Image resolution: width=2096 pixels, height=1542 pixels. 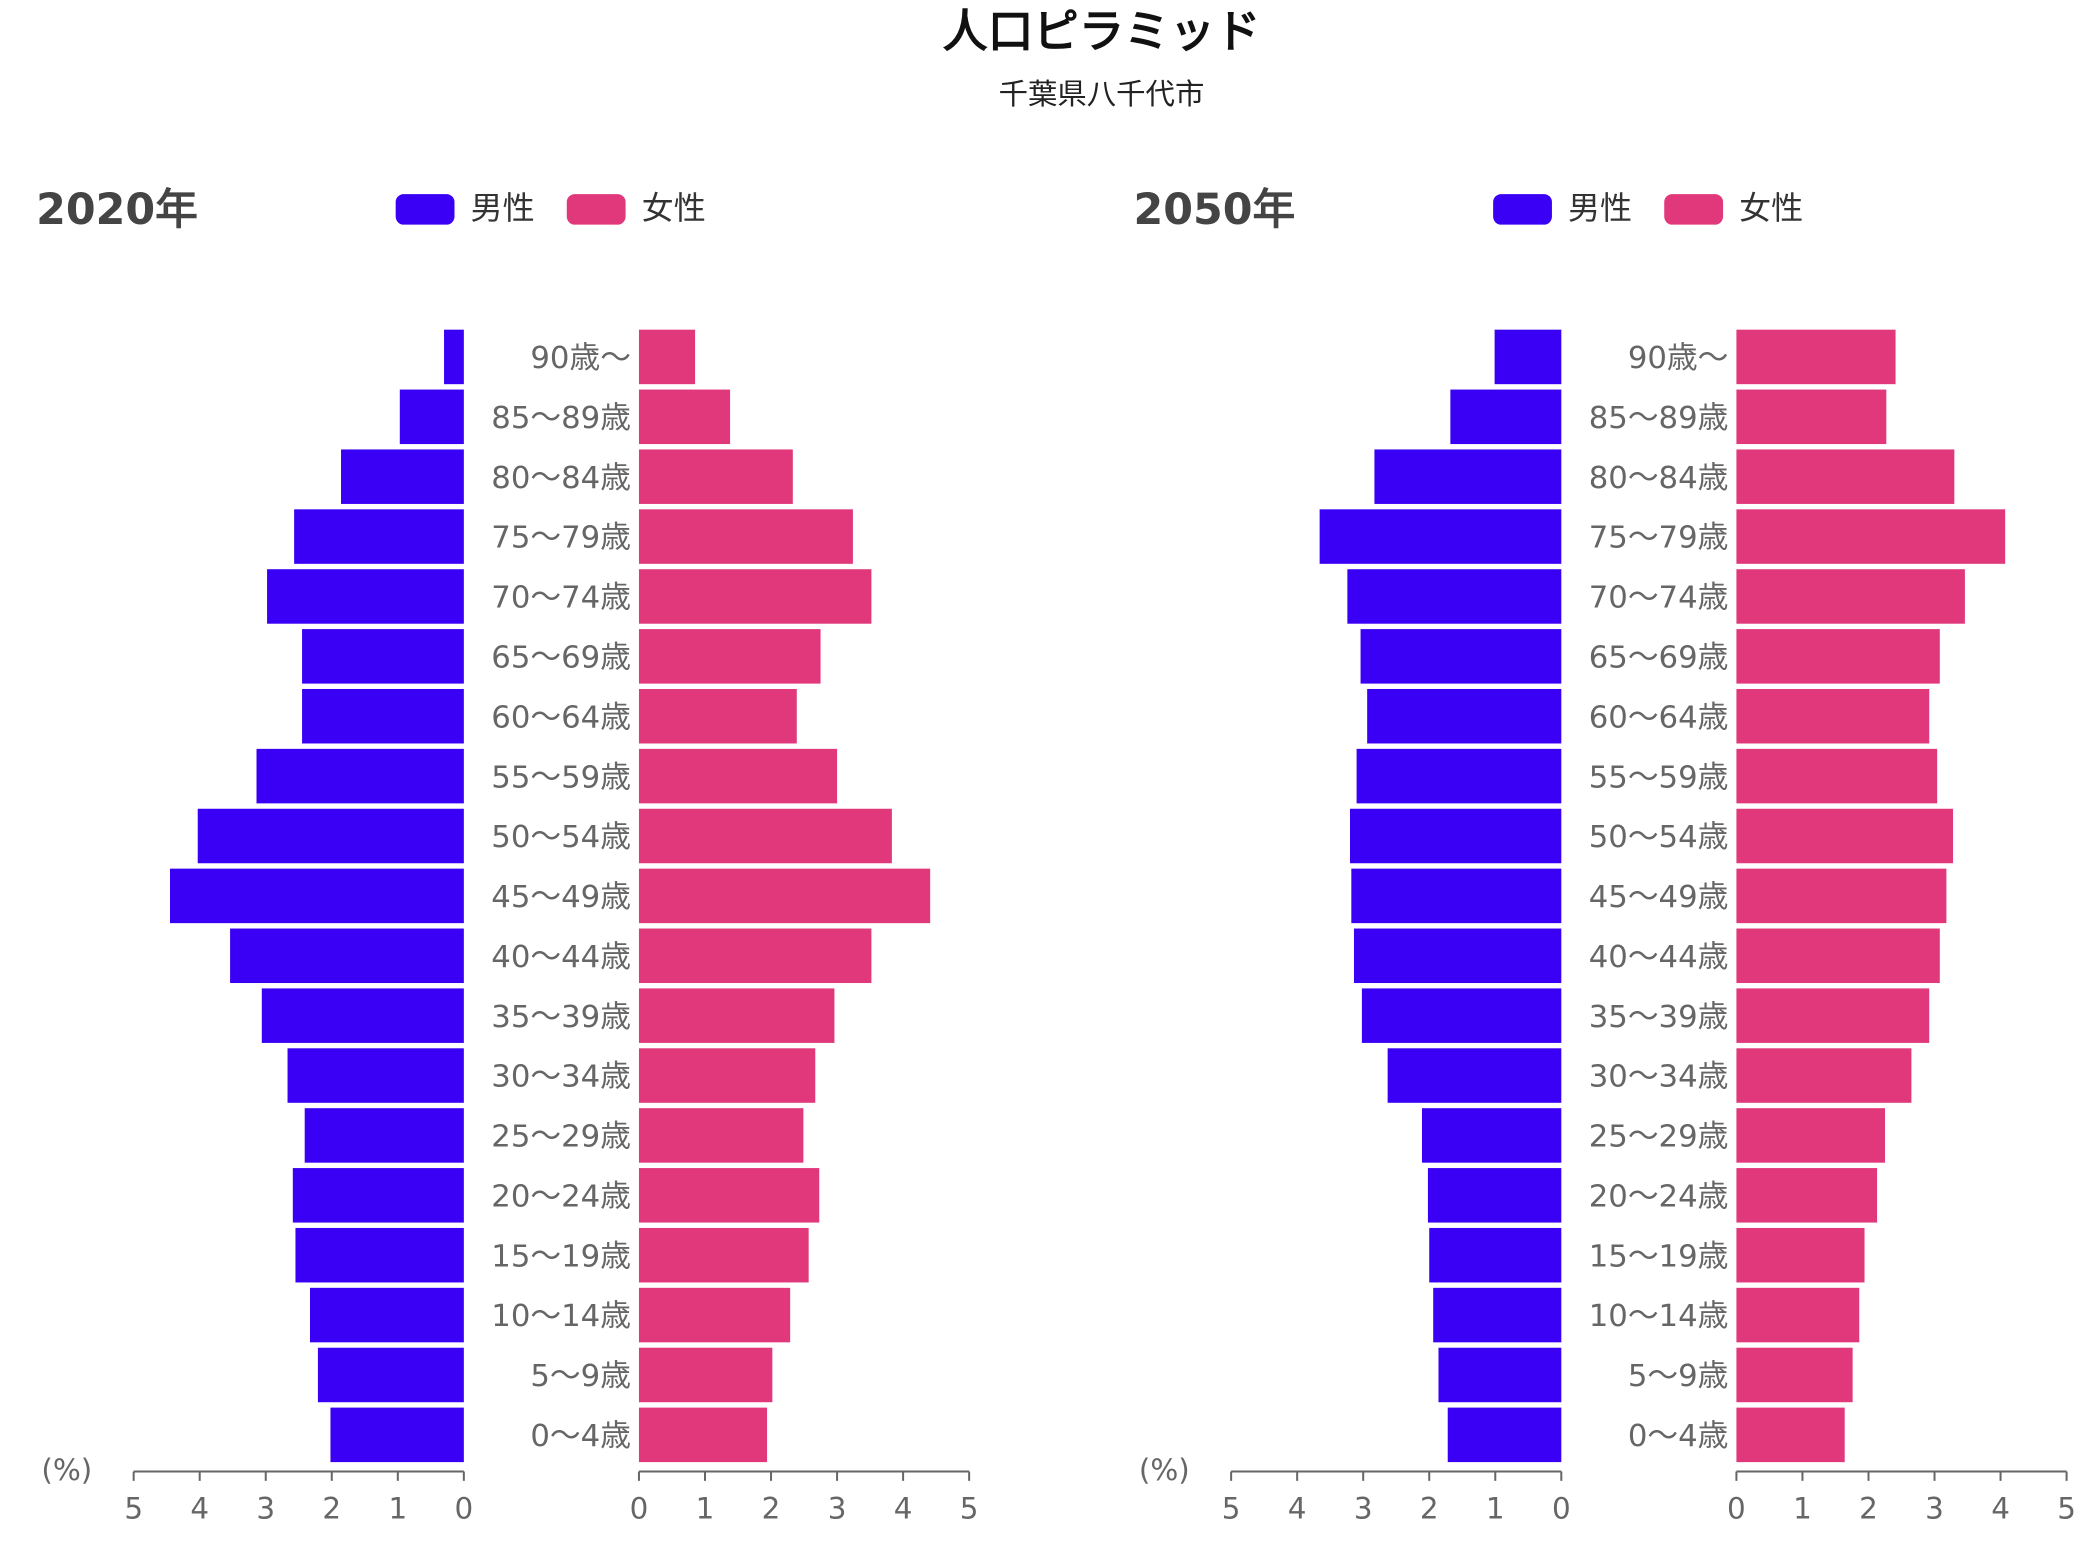 What do you see at coordinates (1659, 538) in the screenshot?
I see `category-label: 75〜79歳` at bounding box center [1659, 538].